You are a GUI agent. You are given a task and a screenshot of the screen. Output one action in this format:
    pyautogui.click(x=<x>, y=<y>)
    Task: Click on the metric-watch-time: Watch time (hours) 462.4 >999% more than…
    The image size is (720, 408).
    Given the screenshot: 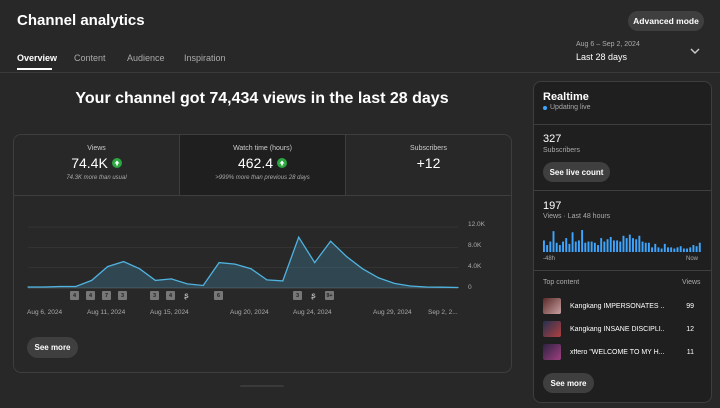 What is the action you would take?
    pyautogui.click(x=263, y=165)
    